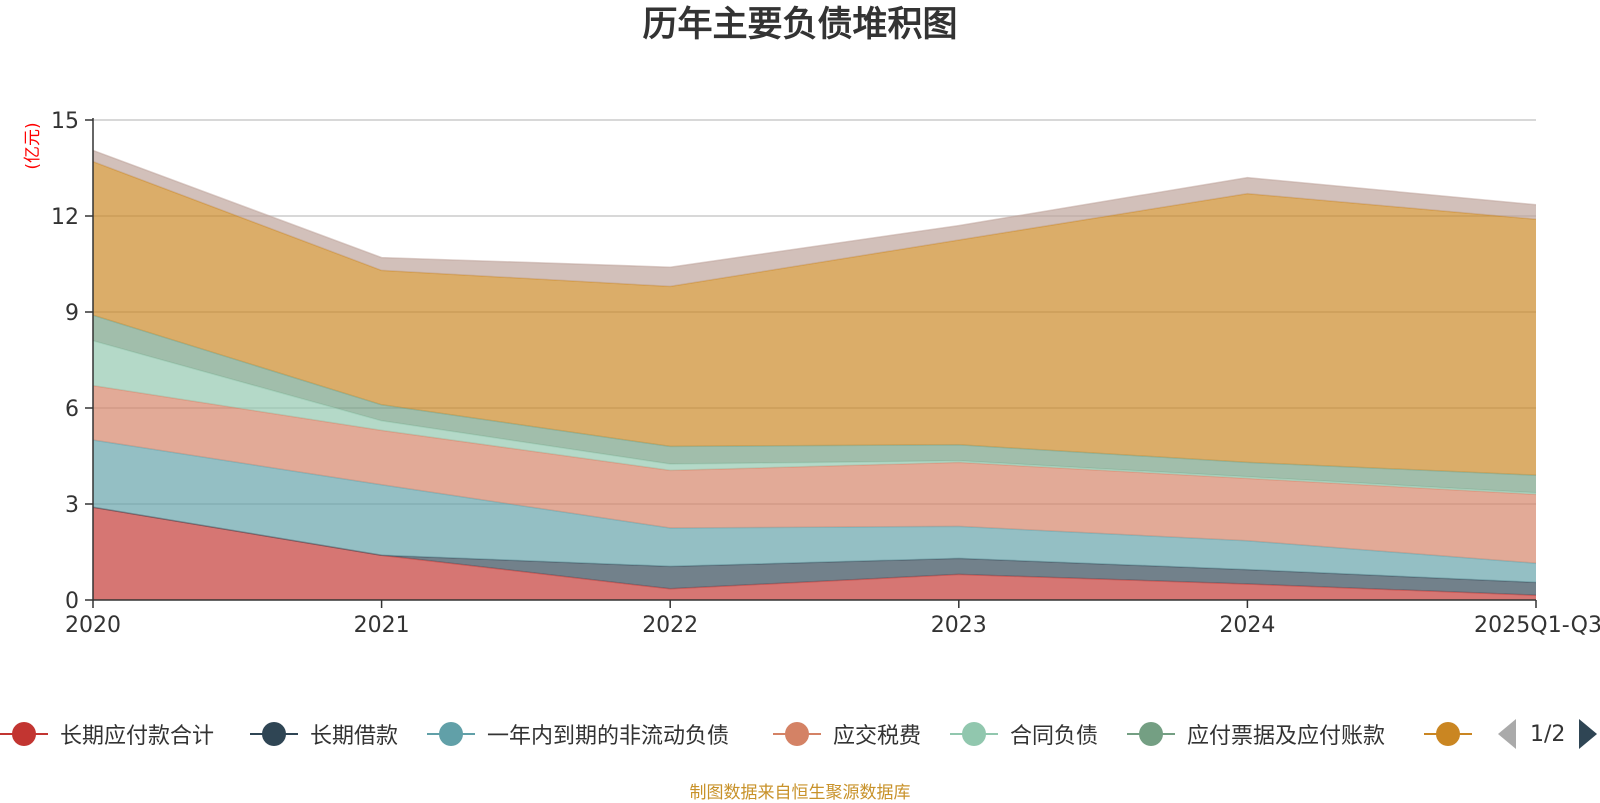 The height and width of the screenshot is (803, 1600). I want to click on legend-item-long-term-payables: 长期应付款合计, so click(107, 734).